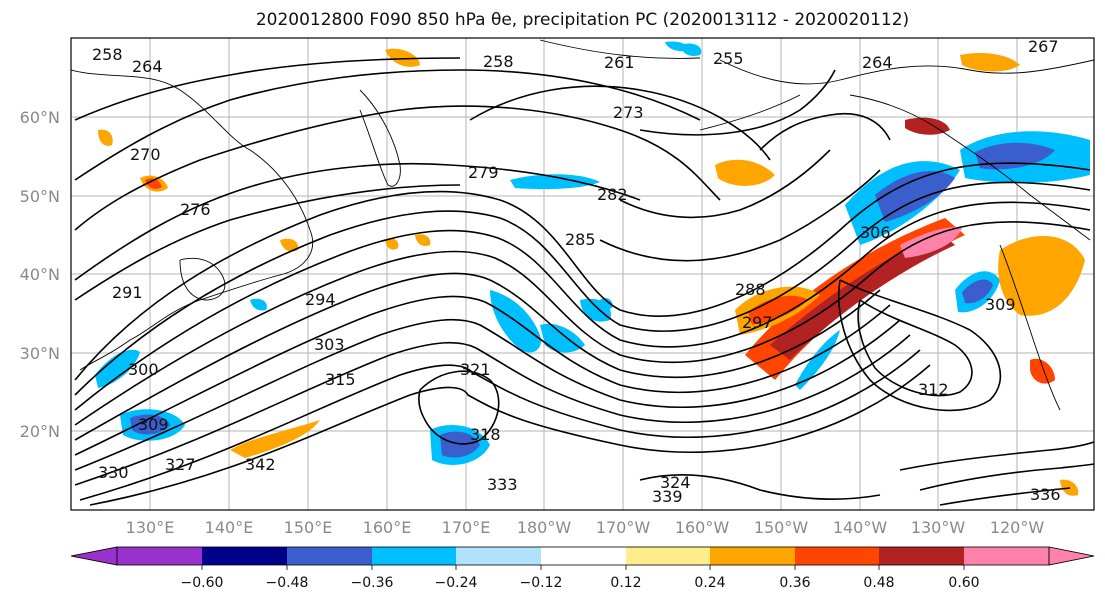 Image resolution: width=1105 pixels, height=603 pixels. I want to click on colorbar-tick-7: 0.36, so click(794, 583).